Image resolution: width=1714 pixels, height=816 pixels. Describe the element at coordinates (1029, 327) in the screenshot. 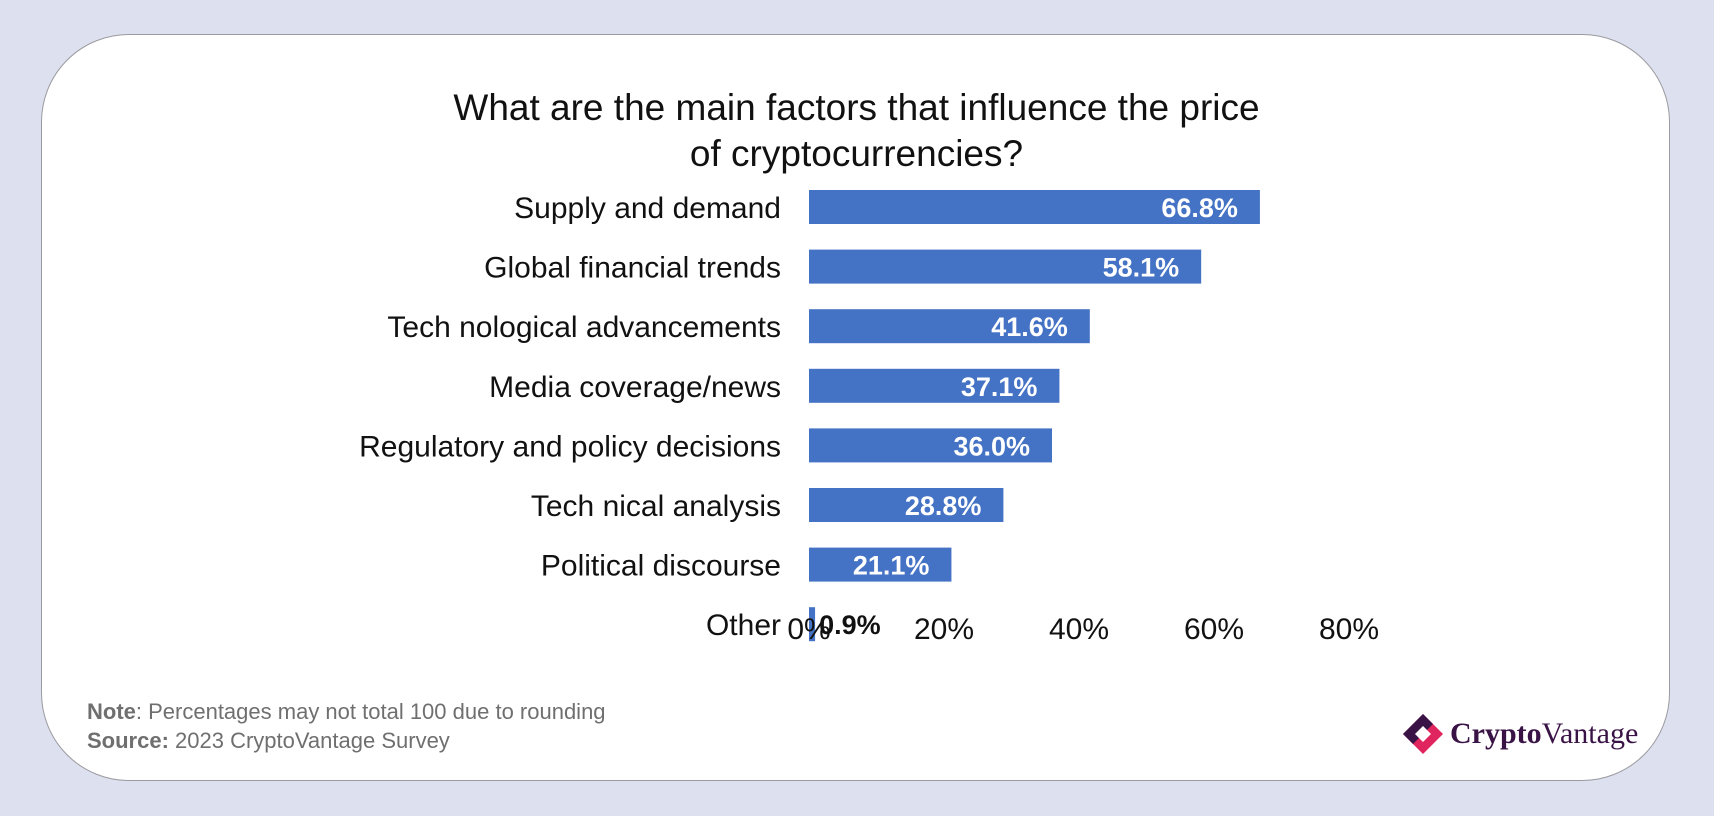

I see `value-label: 41.6%` at that location.